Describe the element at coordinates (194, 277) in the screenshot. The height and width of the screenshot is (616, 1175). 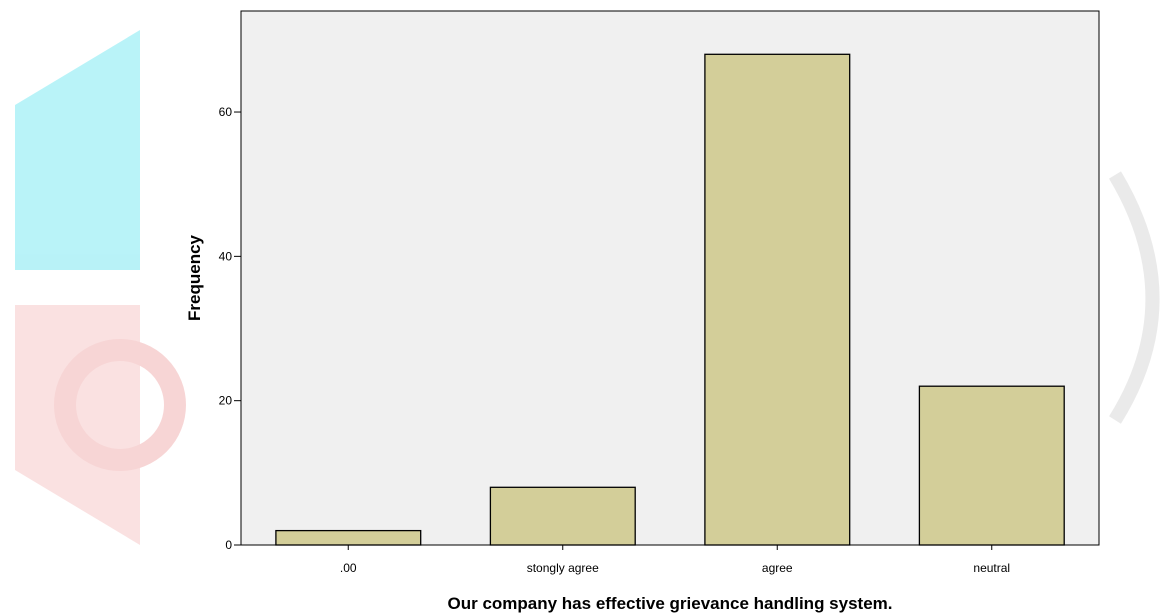
I see `y-axis-title: Frequency` at that location.